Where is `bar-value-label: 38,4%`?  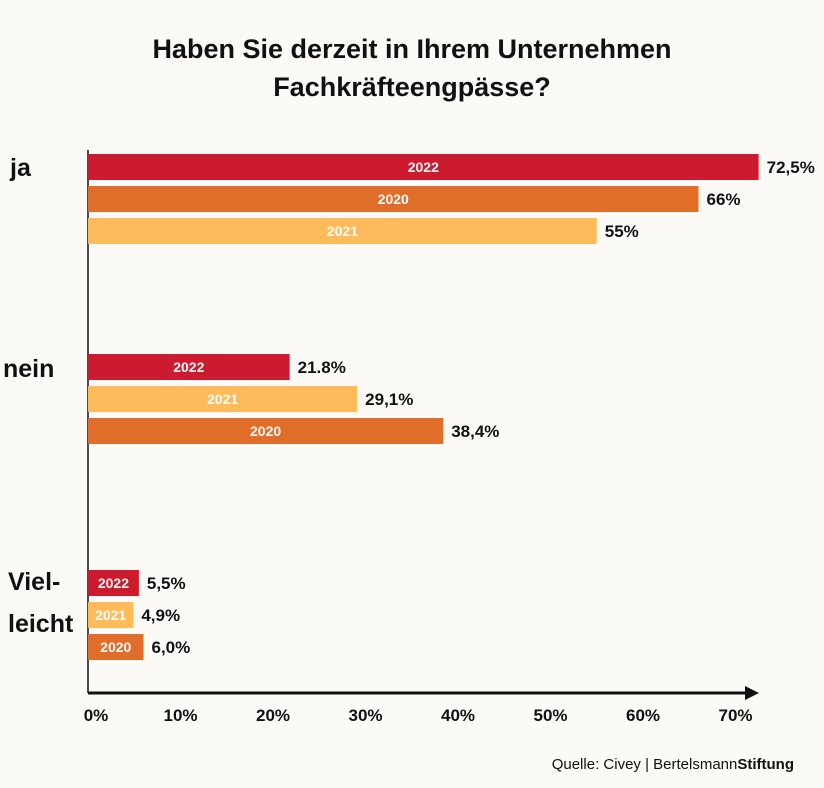 bar-value-label: 38,4% is located at coordinates (475, 431).